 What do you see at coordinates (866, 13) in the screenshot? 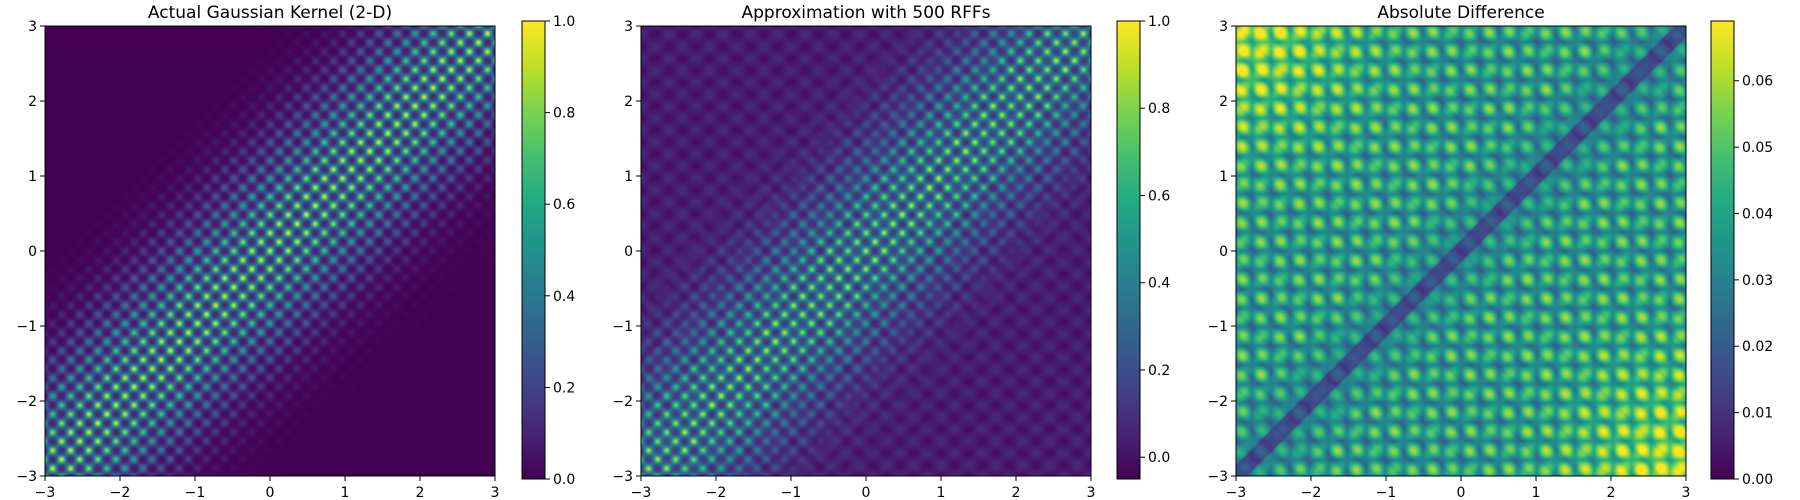
I see `chart-title: Approximation with 500 RFFs` at bounding box center [866, 13].